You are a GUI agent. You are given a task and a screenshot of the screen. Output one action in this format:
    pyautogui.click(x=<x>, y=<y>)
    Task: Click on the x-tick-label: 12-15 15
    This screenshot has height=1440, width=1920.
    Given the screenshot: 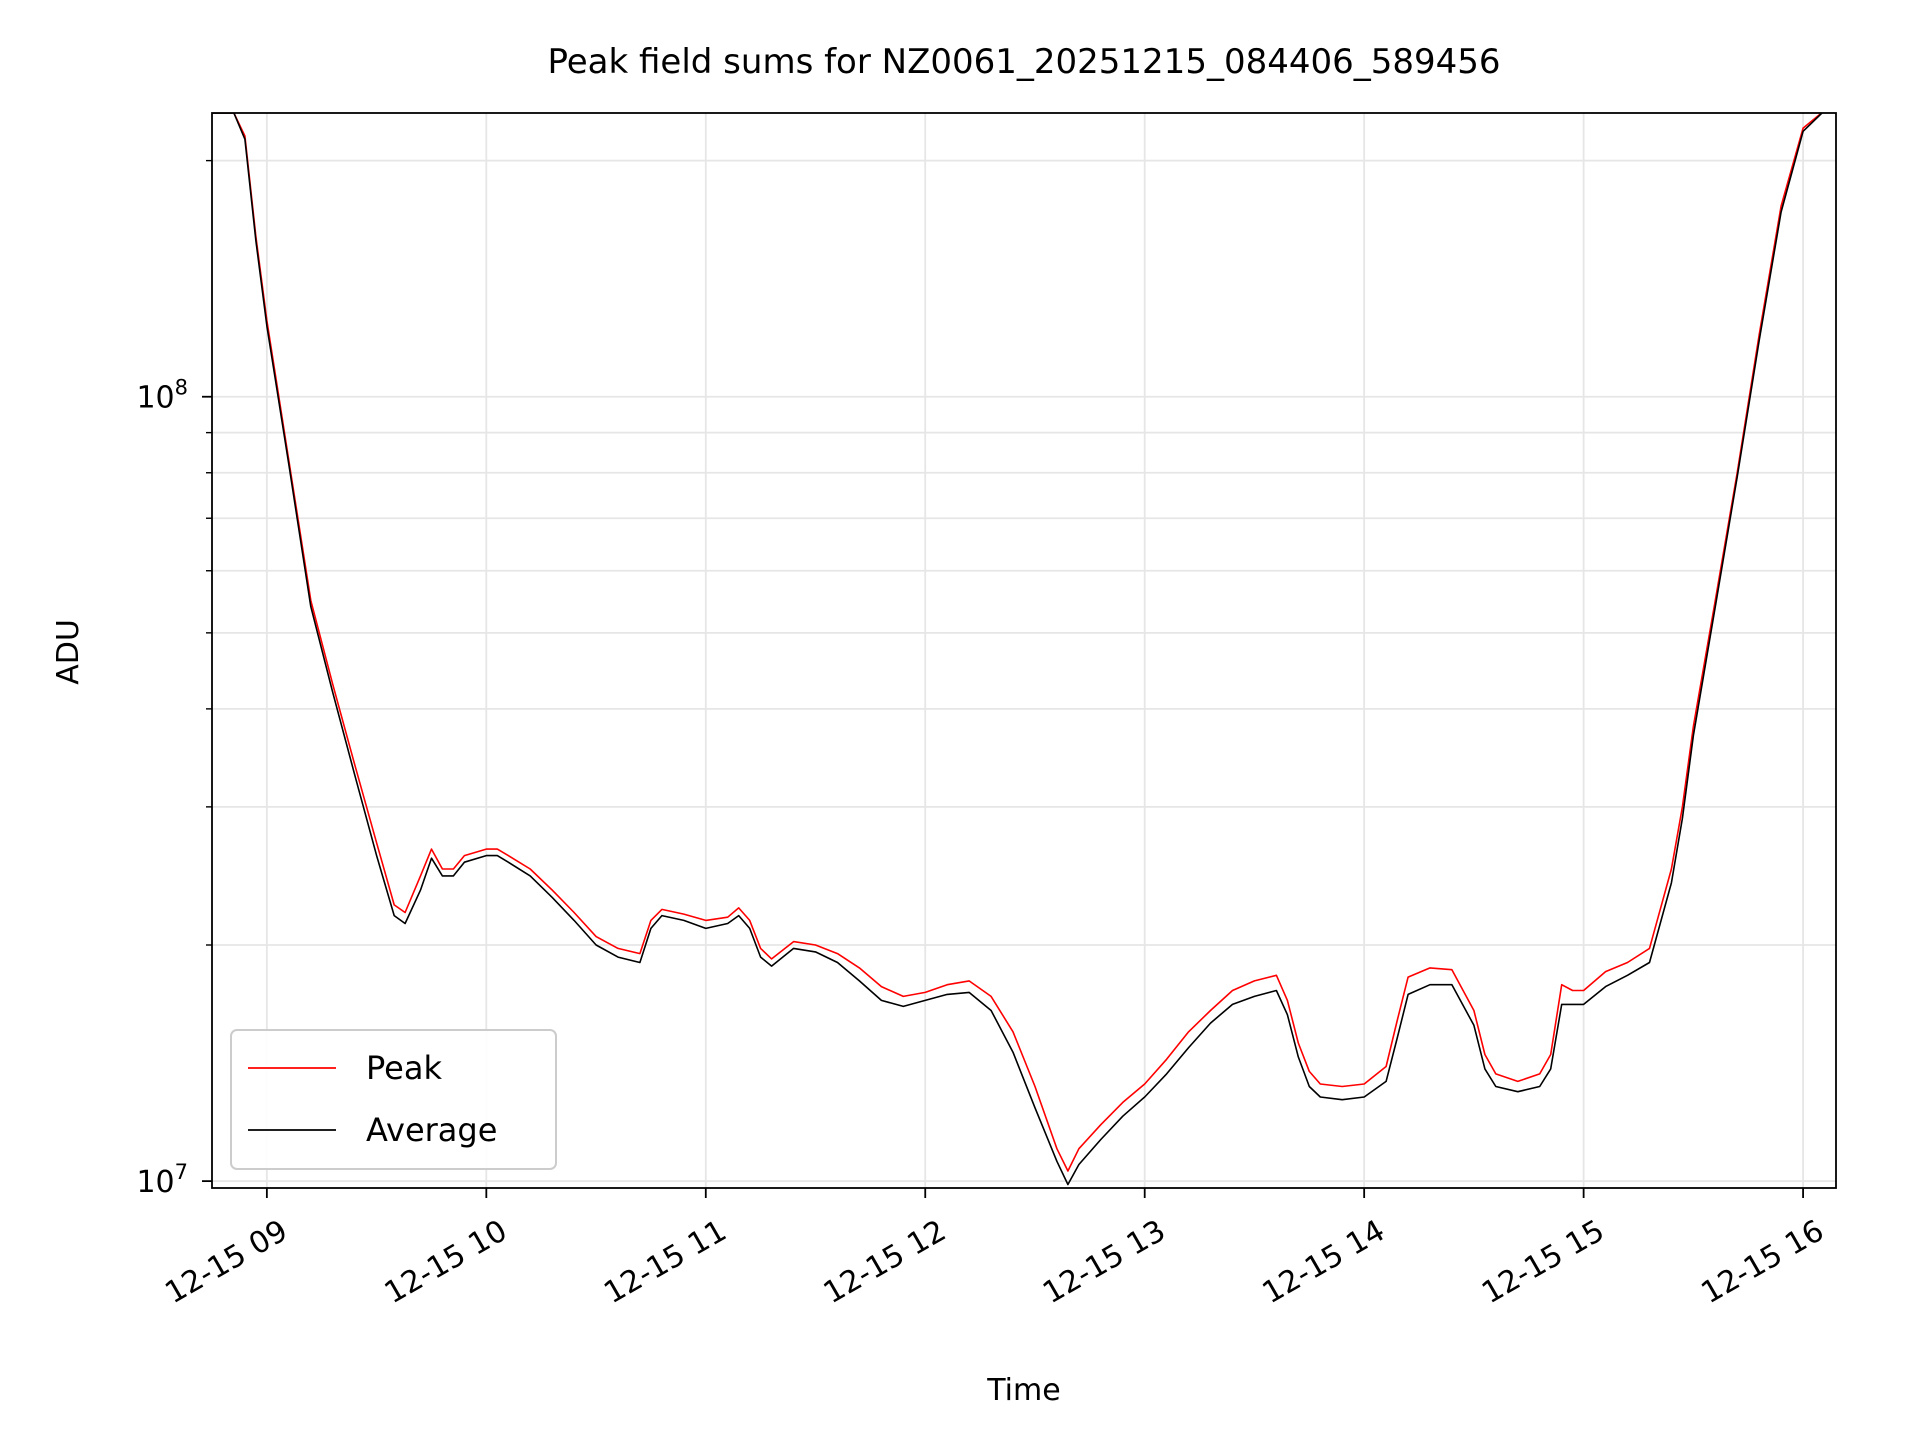 What is the action you would take?
    pyautogui.click(x=1543, y=1262)
    